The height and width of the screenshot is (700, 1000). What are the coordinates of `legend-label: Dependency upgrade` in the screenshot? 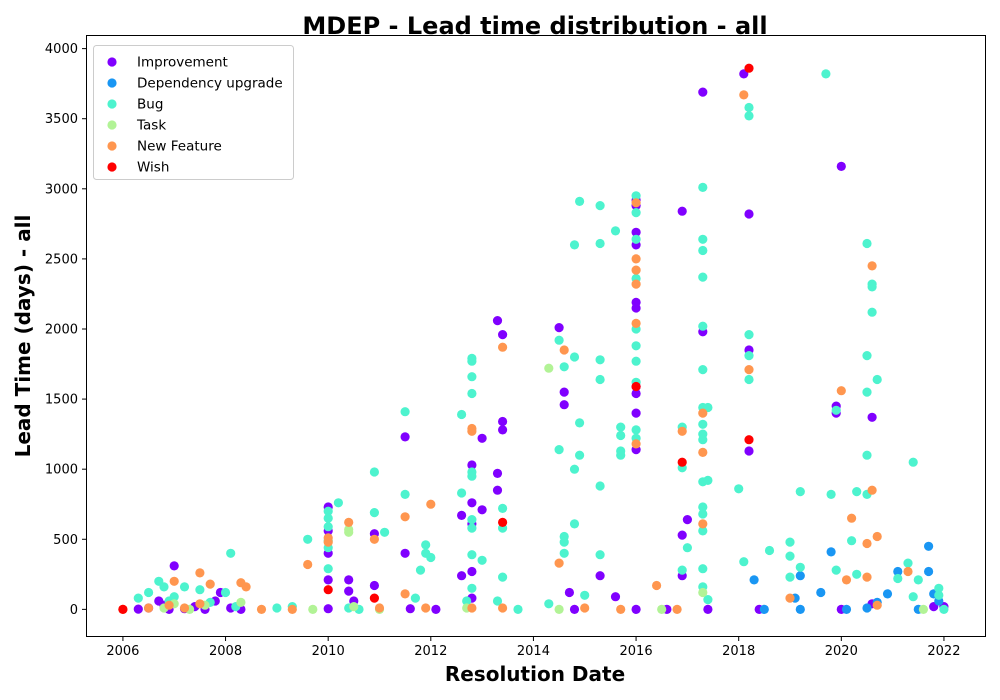 It's located at (210, 84).